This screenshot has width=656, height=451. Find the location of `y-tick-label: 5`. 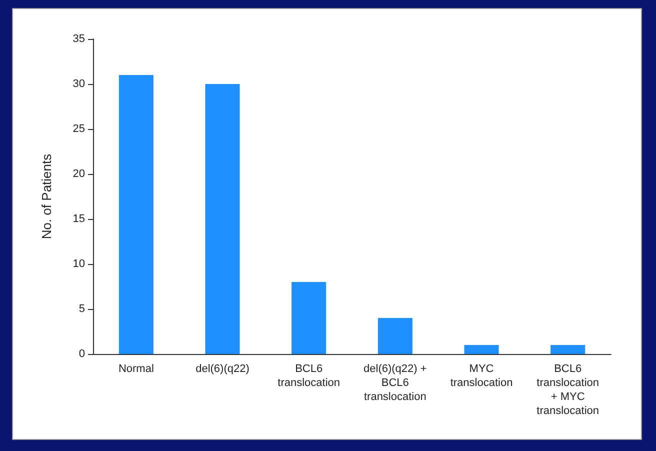

y-tick-label: 5 is located at coordinates (81, 309).